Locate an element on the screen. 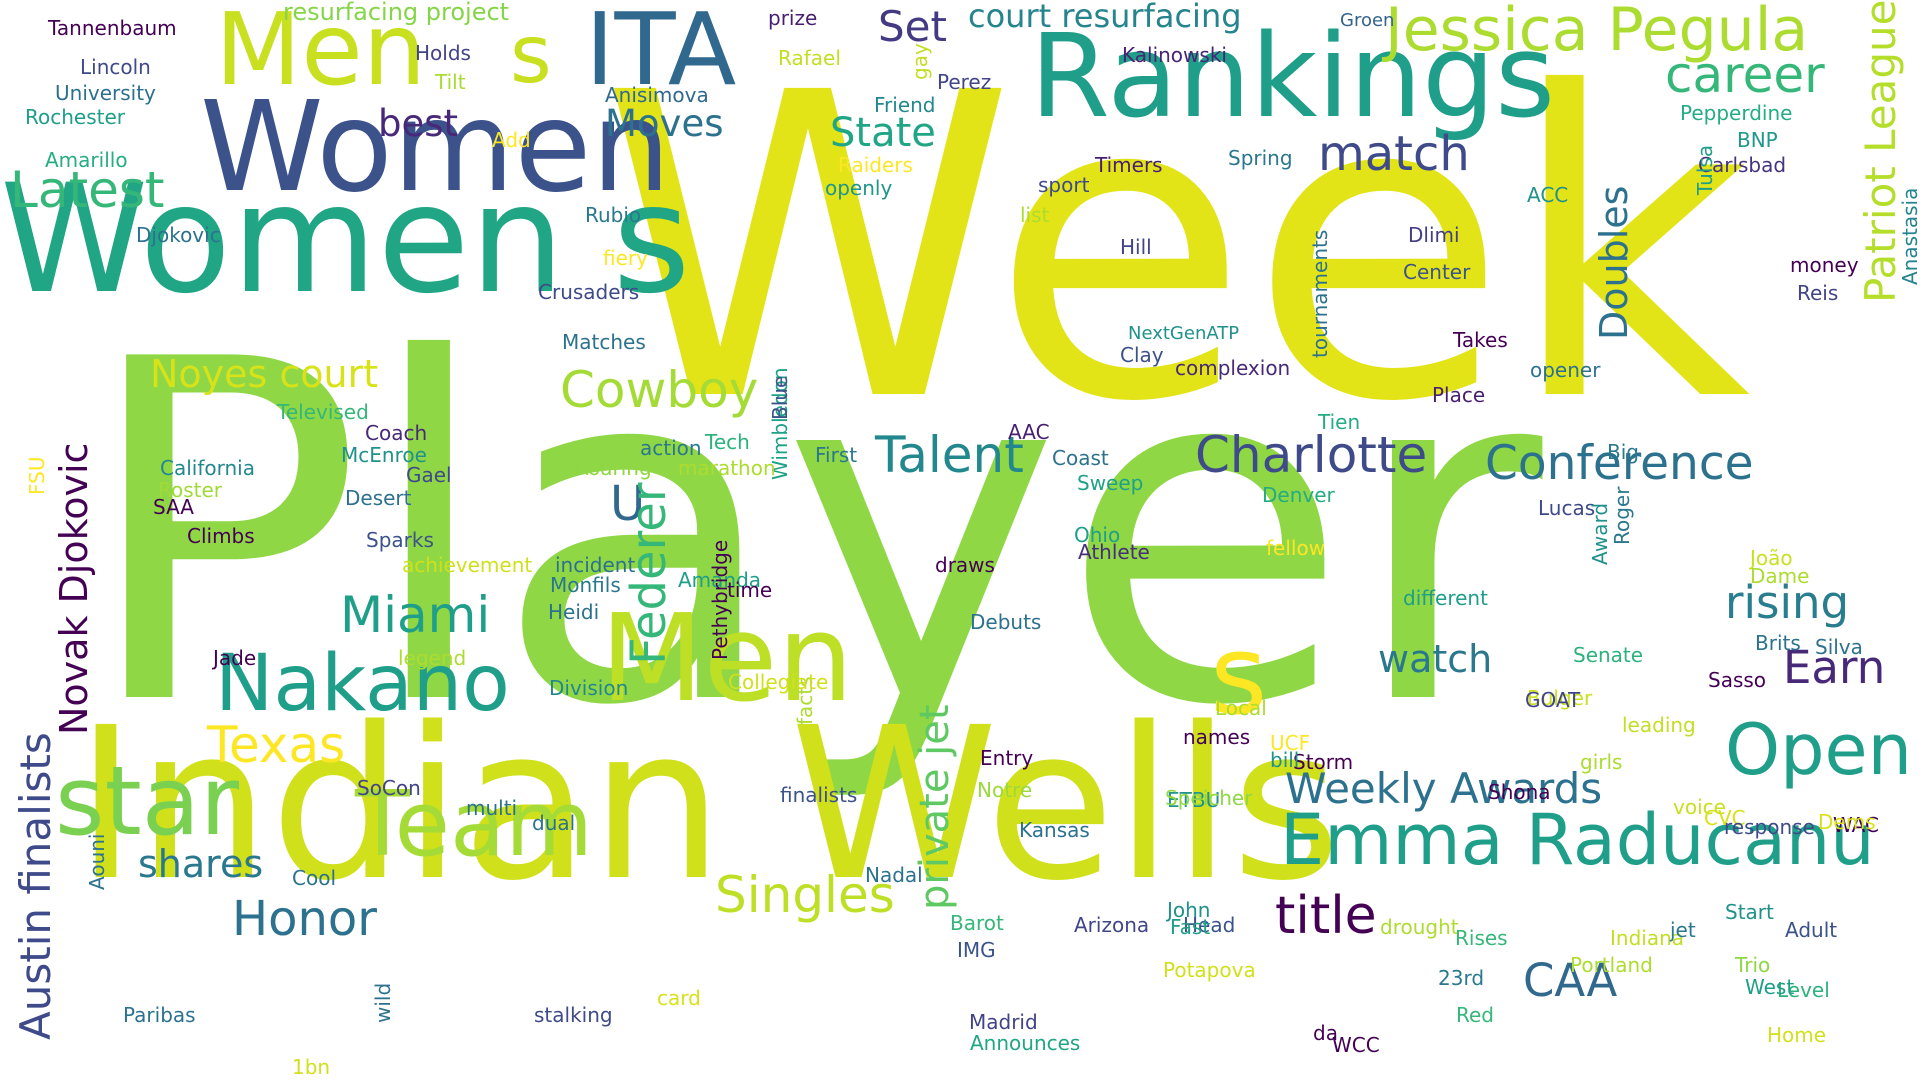 This screenshot has width=1920, height=1080. word-bnp: BNP is located at coordinates (1757, 140).